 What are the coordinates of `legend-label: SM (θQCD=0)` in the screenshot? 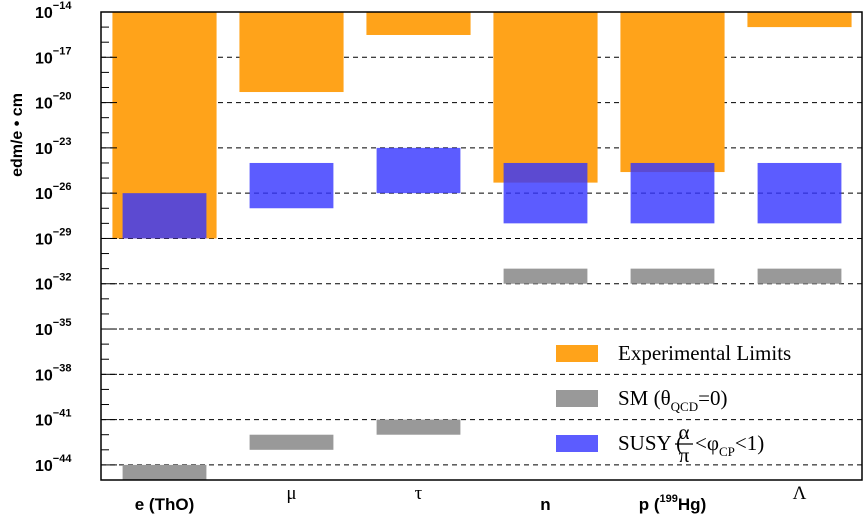 It's located at (672, 400).